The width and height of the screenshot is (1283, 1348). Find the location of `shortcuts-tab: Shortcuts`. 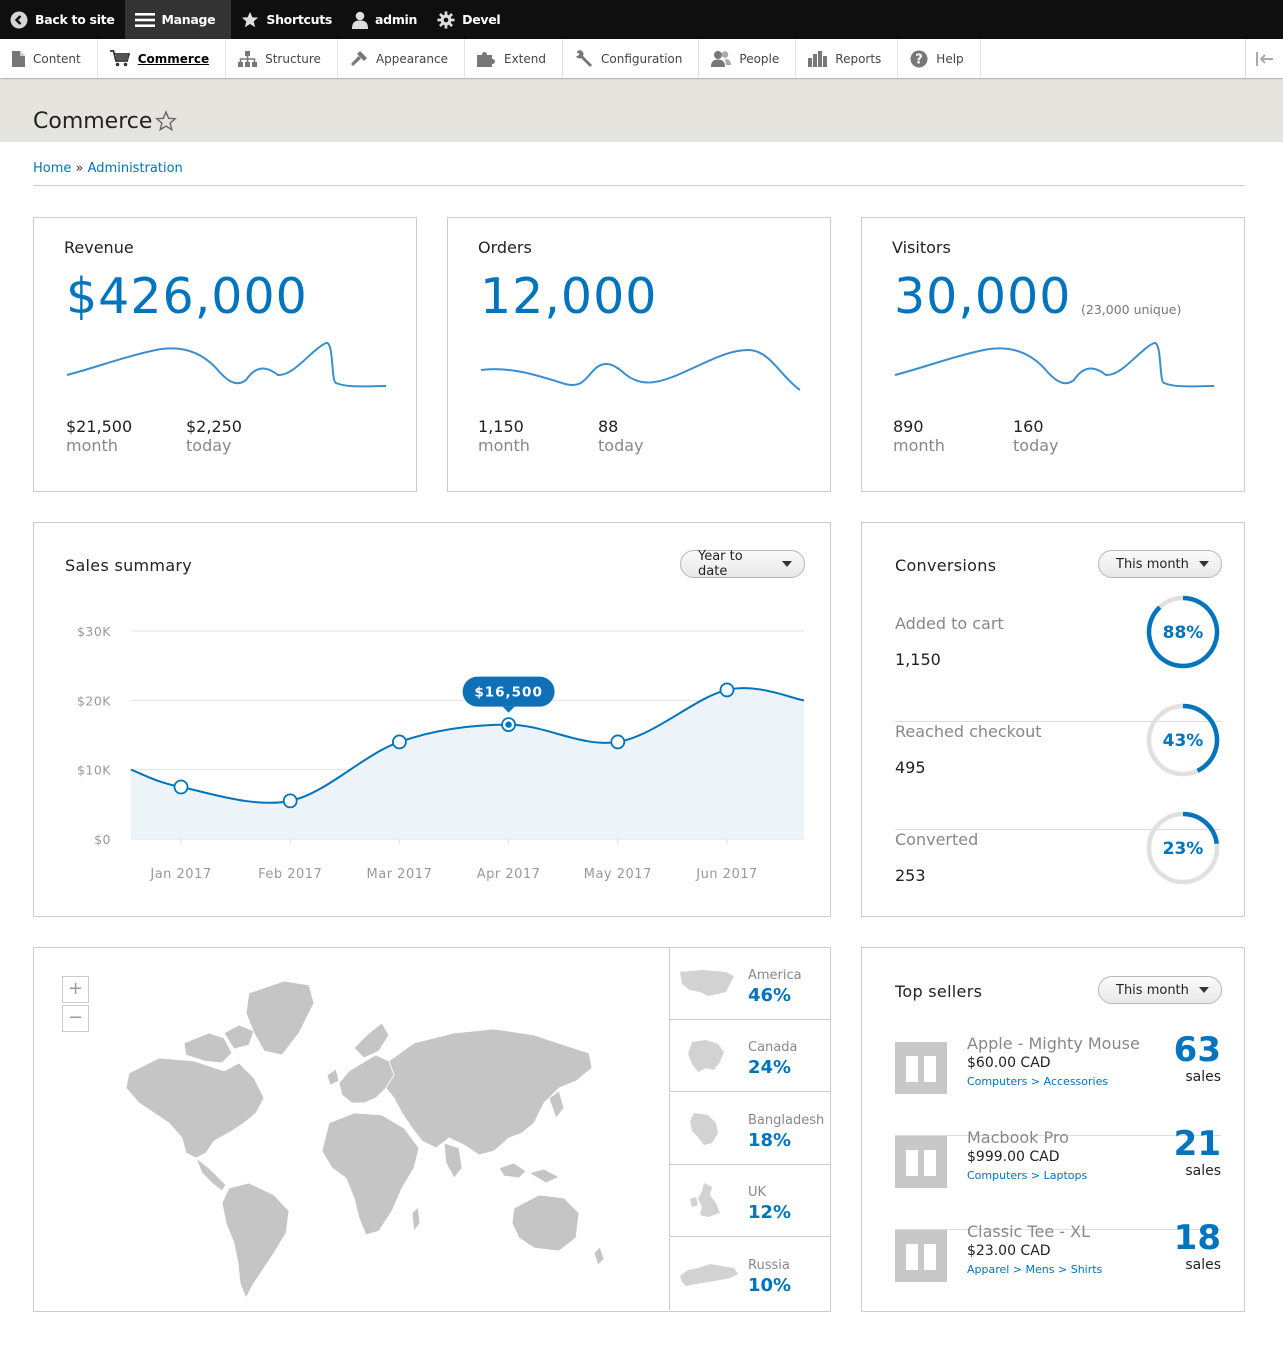

shortcuts-tab: Shortcuts is located at coordinates (286, 19).